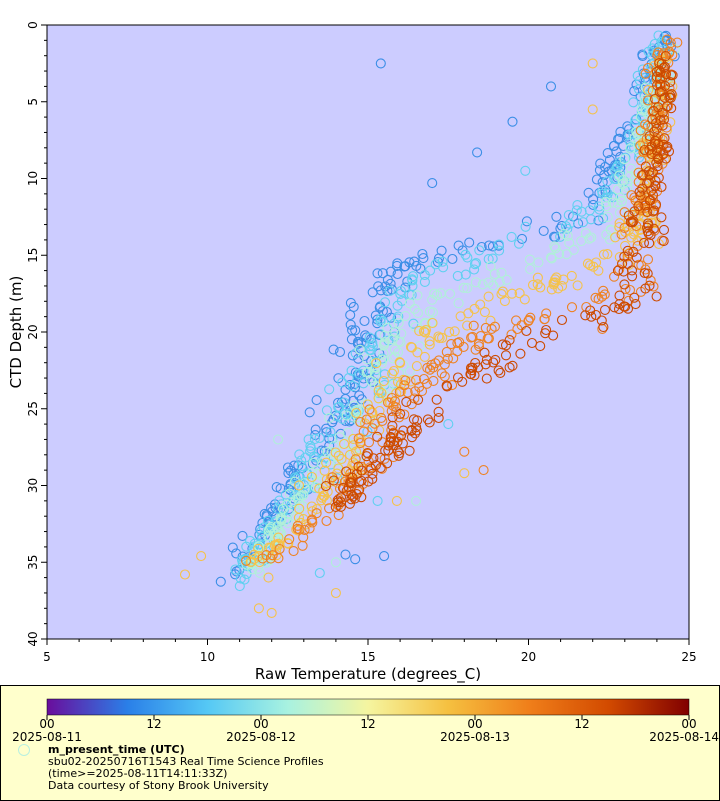  What do you see at coordinates (36, 334) in the screenshot?
I see `y-axis-ticks: 0 5 10 15 20 25 30 35 40` at bounding box center [36, 334].